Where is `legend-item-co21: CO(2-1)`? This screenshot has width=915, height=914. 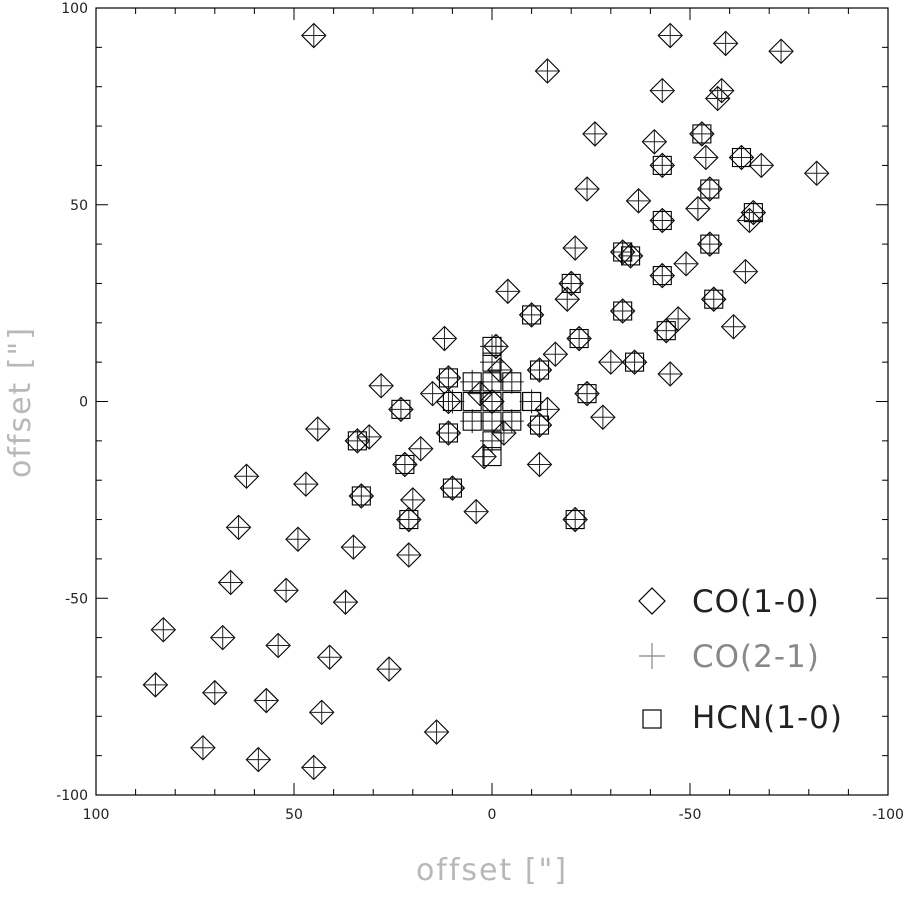 legend-item-co21: CO(2-1) is located at coordinates (729, 657).